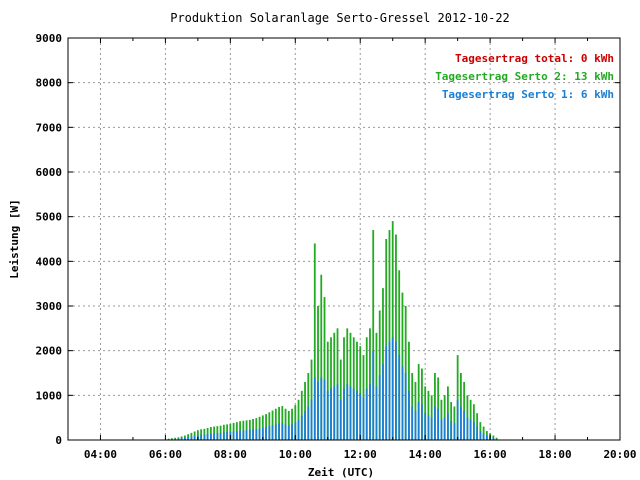 This screenshot has height=480, width=640. I want to click on x-axis-label: Zeit (UTC), so click(341, 472).